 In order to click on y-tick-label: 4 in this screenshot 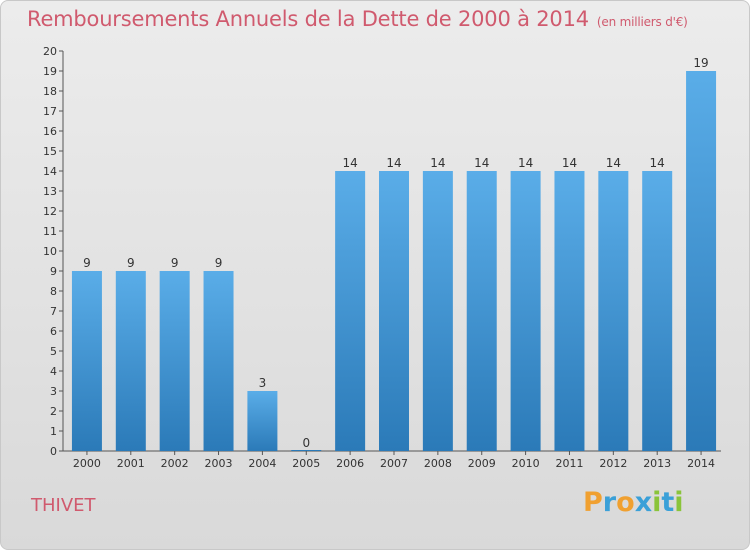, I will do `click(53, 371)`.